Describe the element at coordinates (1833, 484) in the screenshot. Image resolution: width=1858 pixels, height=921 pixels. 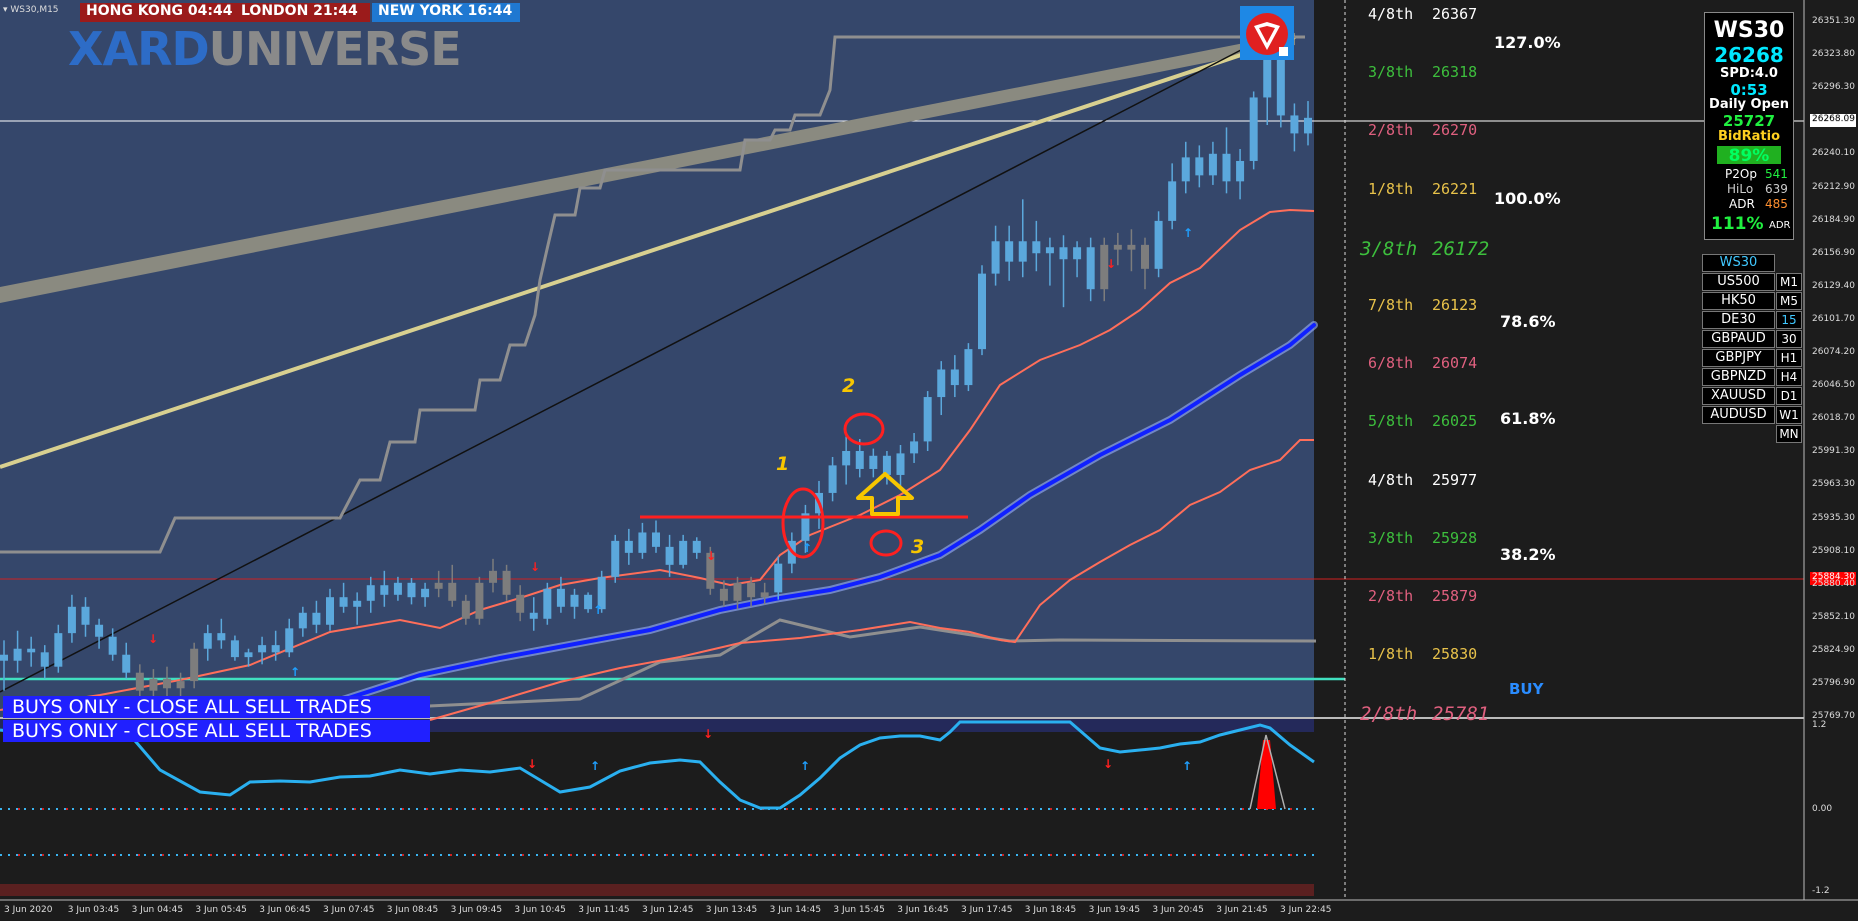
I see `price-axis-label: 25963.30` at that location.